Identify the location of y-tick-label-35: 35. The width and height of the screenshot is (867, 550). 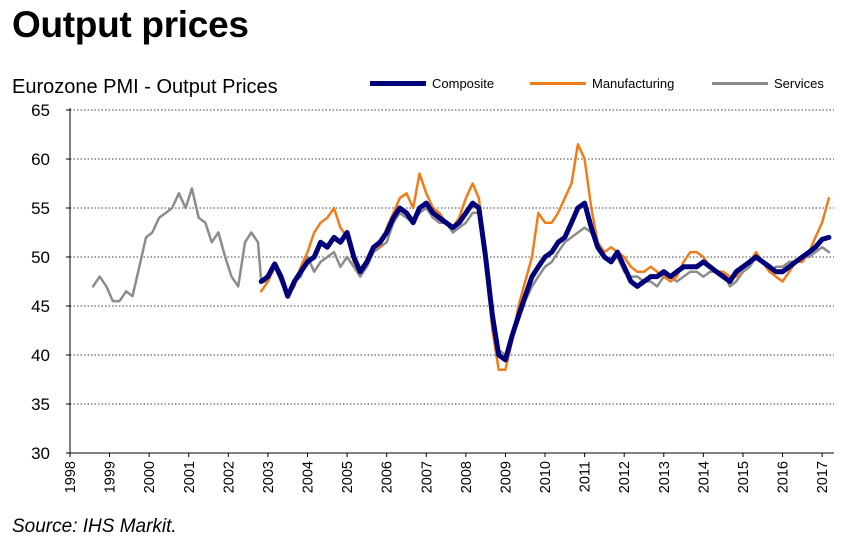
(40, 404).